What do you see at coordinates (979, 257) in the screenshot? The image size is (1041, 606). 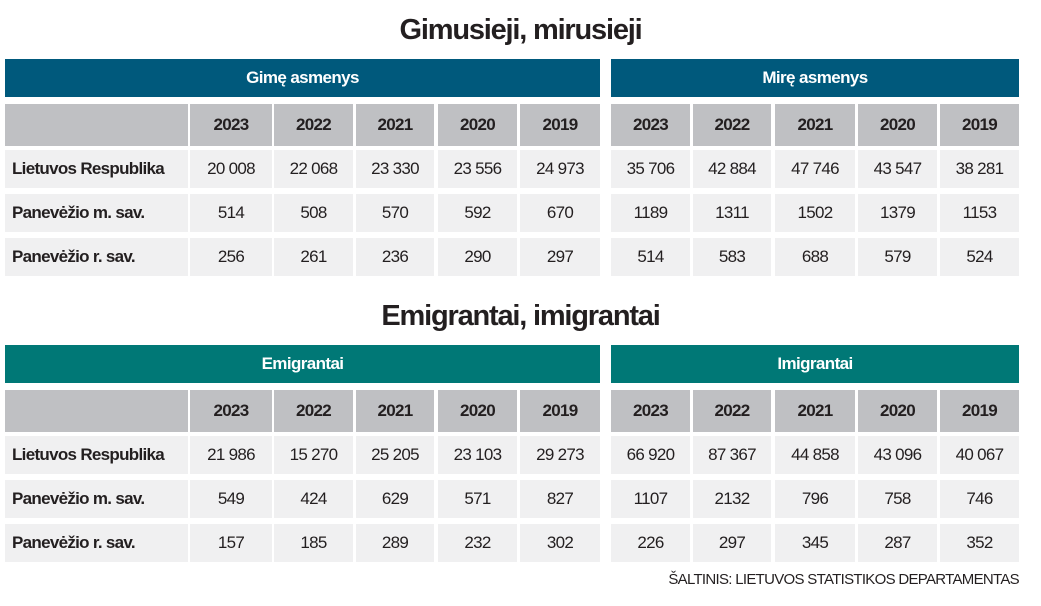 I see `table-cell: 524` at bounding box center [979, 257].